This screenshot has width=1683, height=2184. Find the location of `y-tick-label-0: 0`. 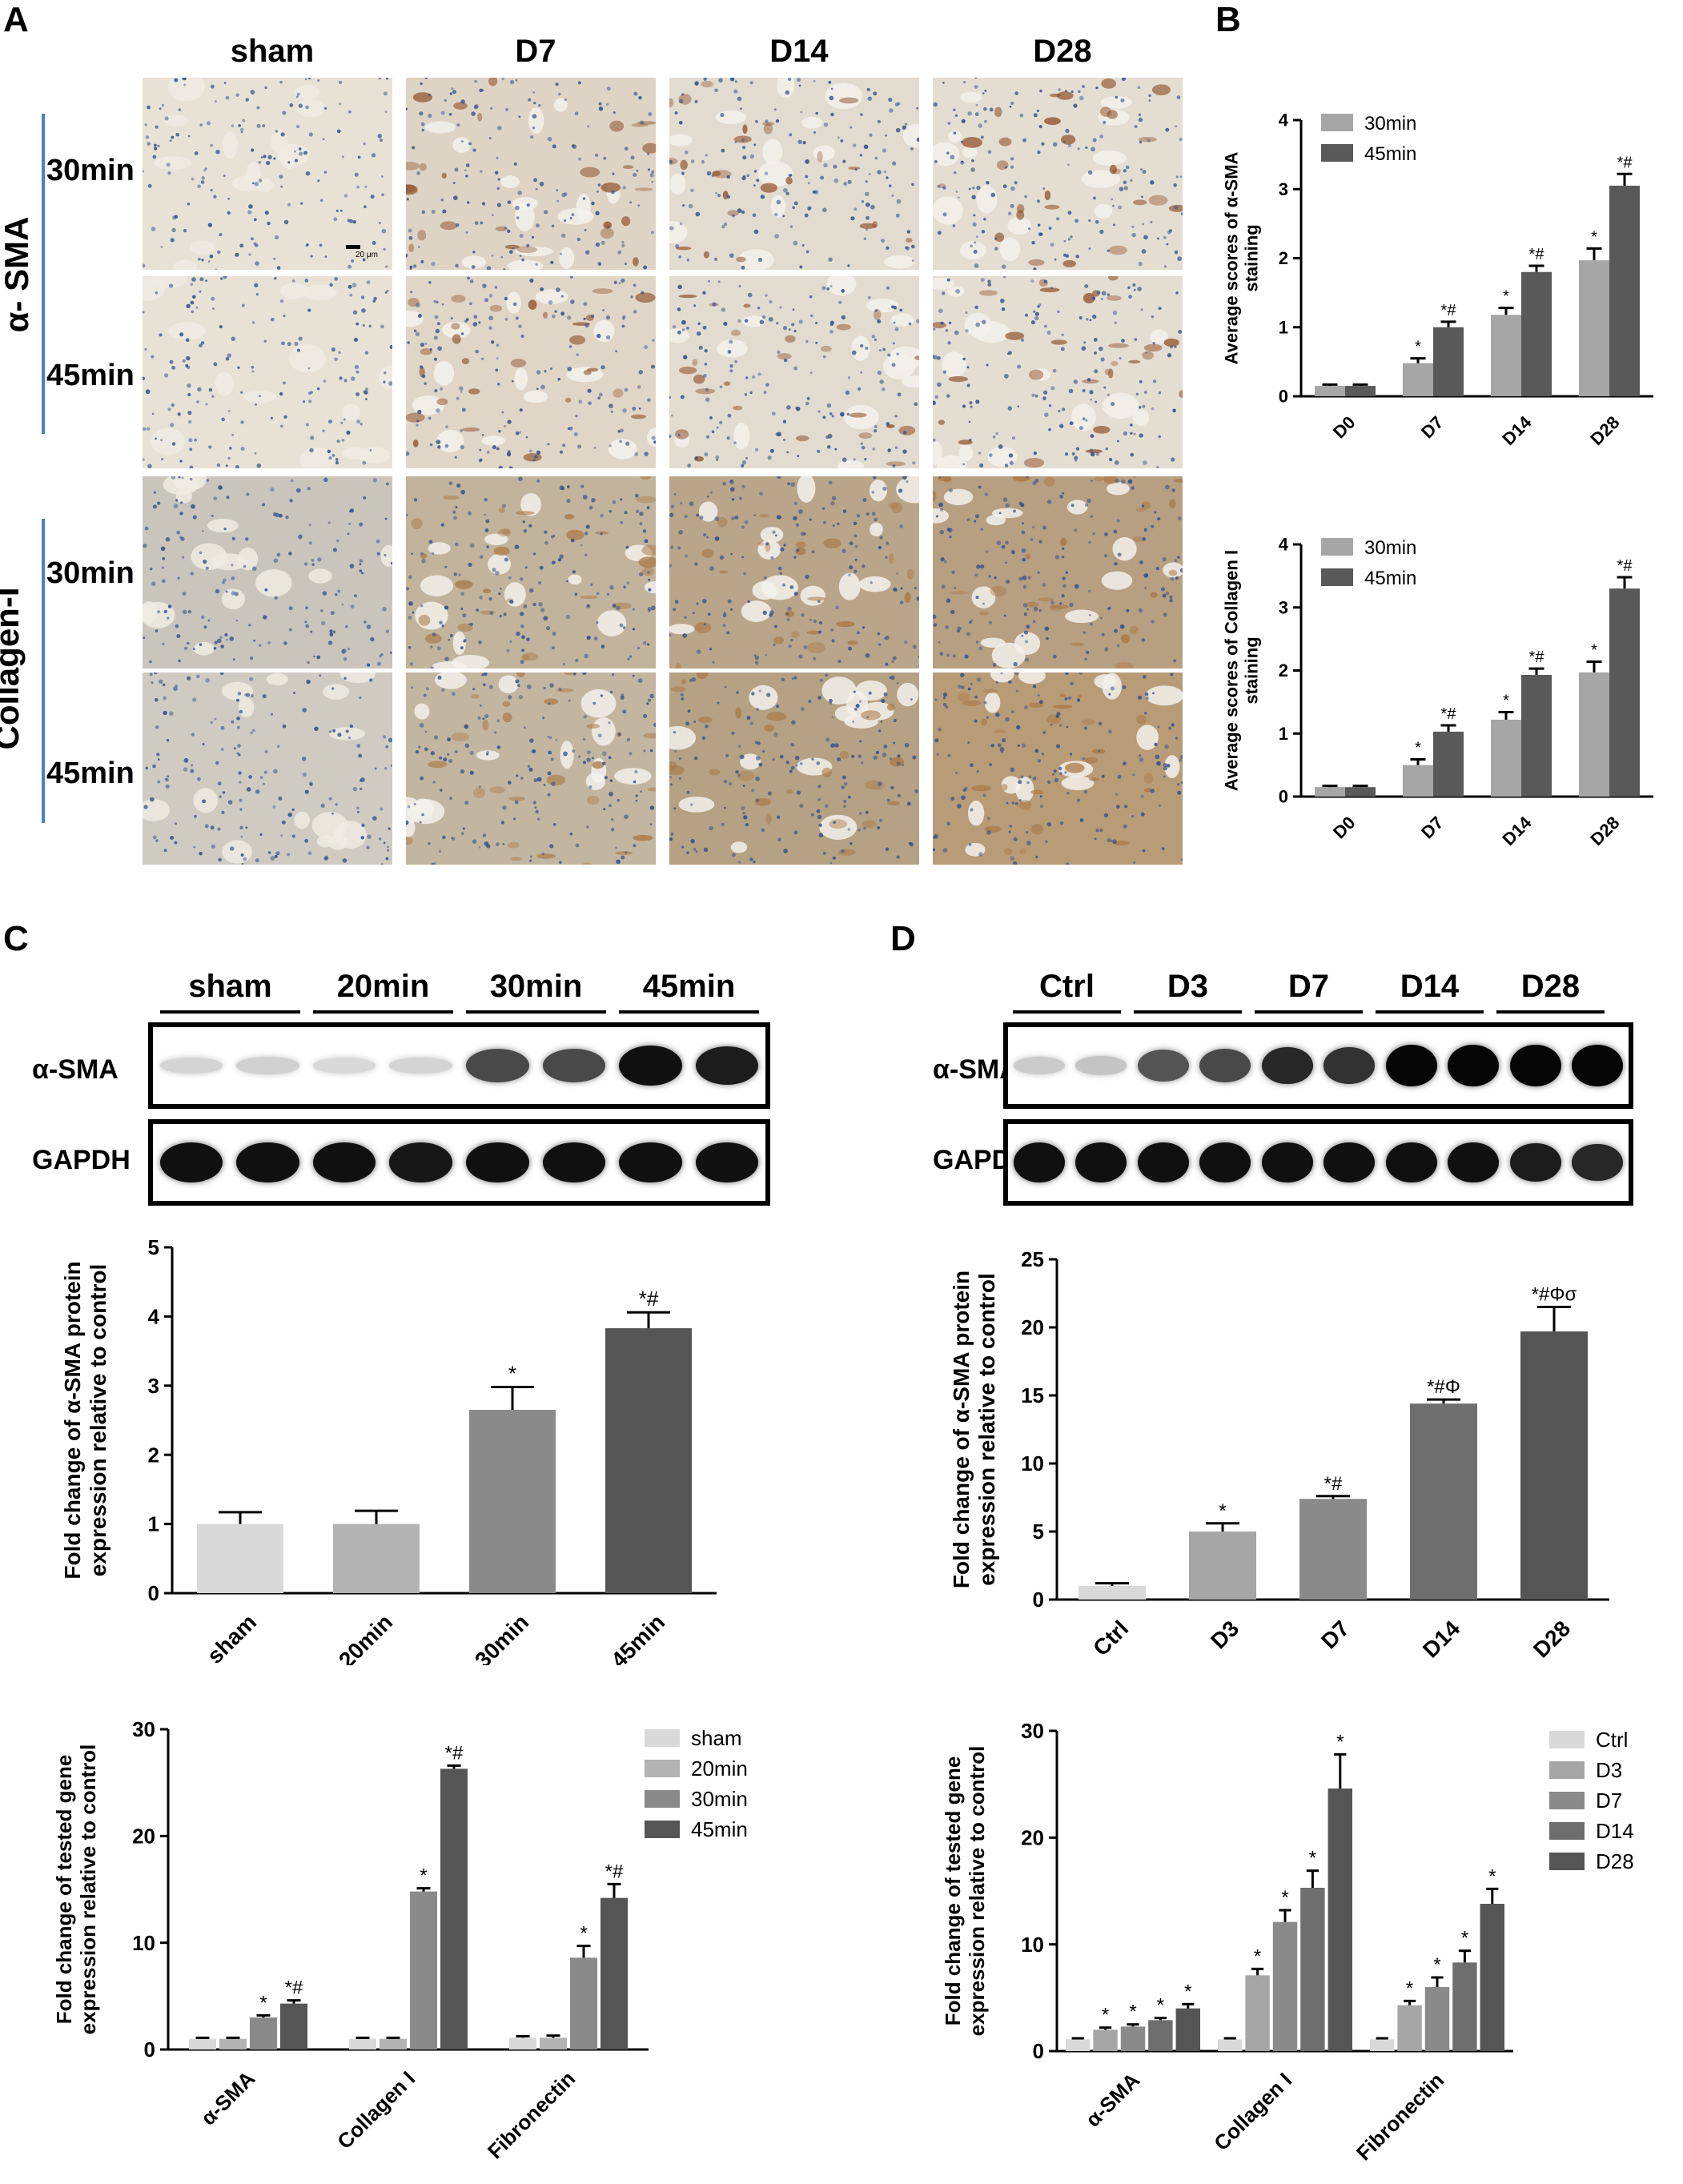

y-tick-label-0: 0 is located at coordinates (153, 1593).